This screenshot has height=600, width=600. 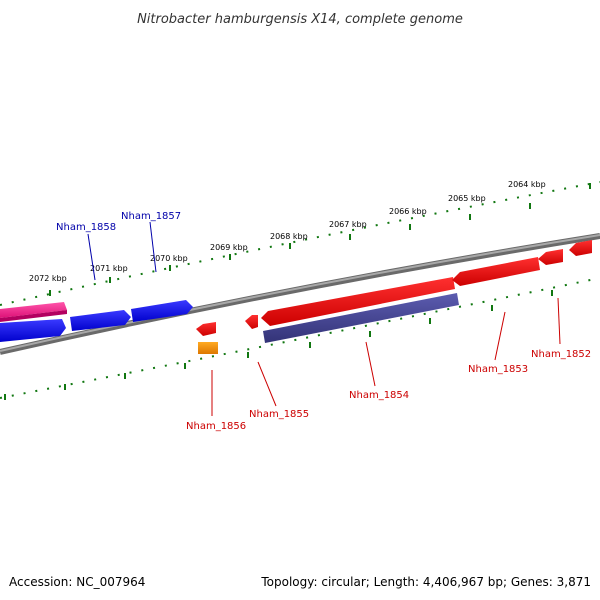 What do you see at coordinates (208, 348) in the screenshot?
I see `orange-feature` at bounding box center [208, 348].